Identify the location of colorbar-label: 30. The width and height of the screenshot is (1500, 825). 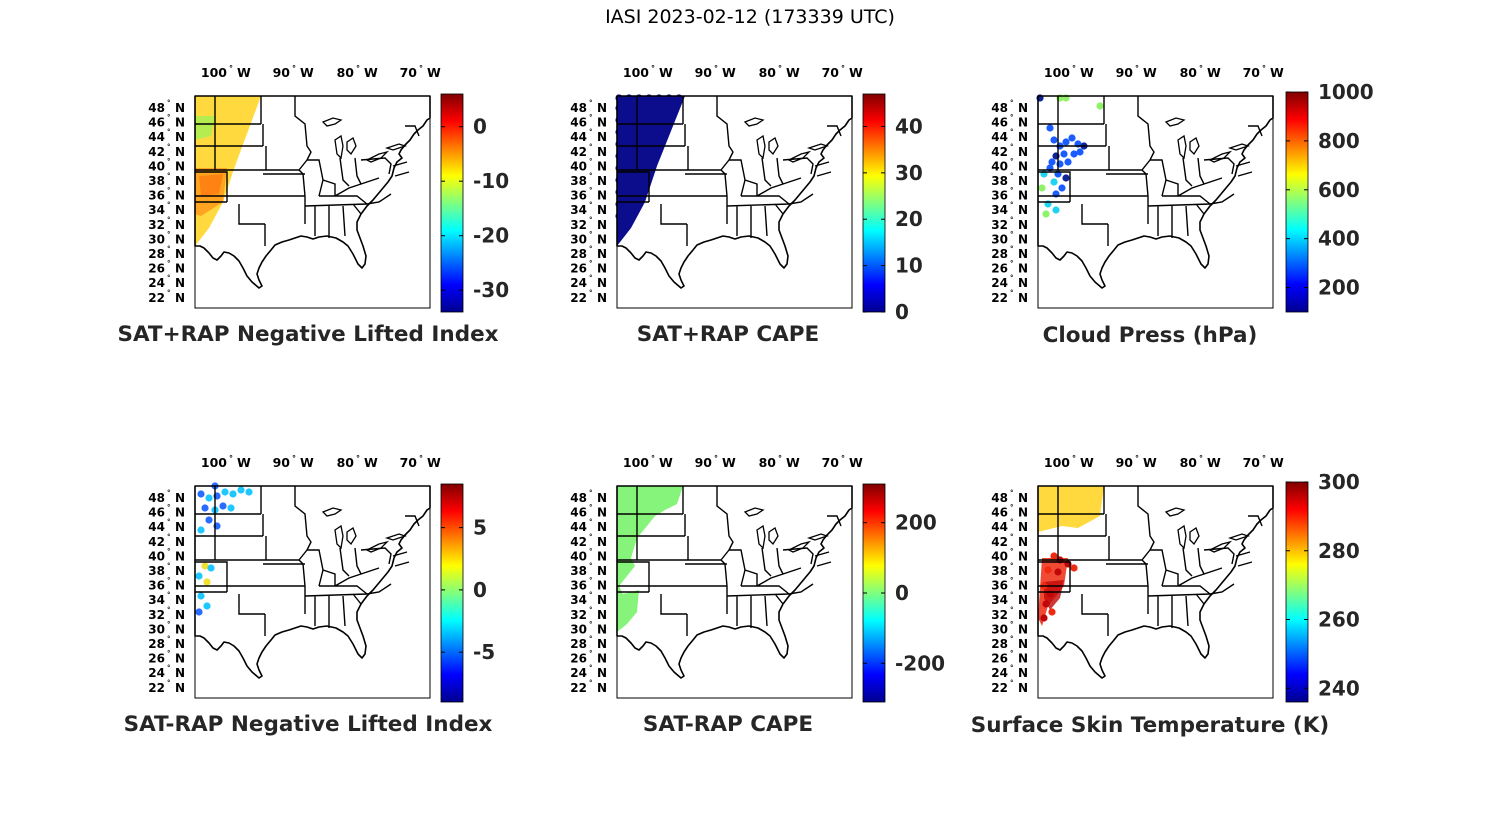
(909, 173).